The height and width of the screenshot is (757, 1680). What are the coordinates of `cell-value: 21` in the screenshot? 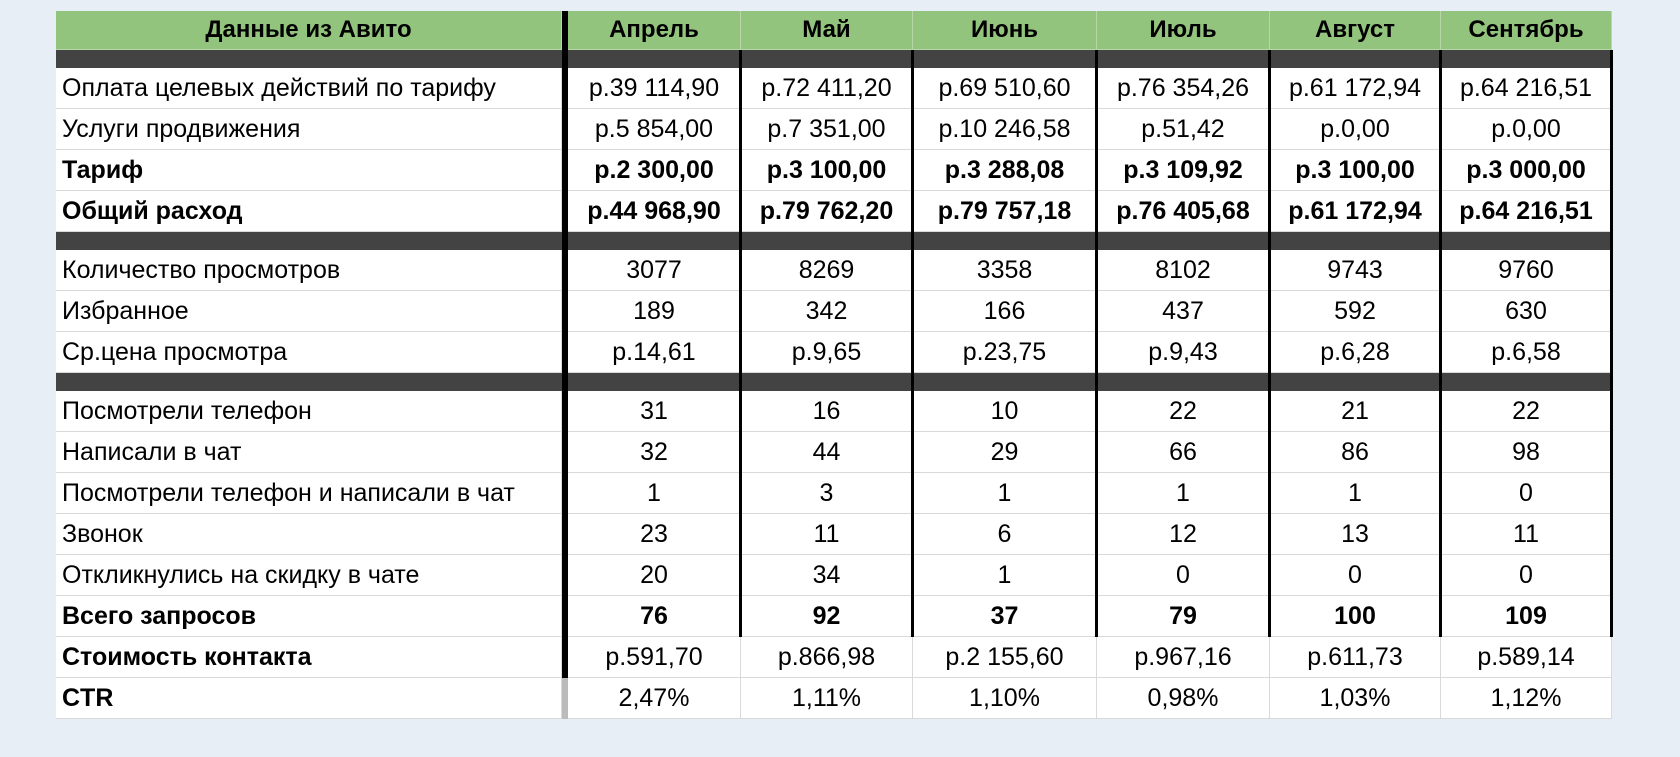 It's located at (1355, 411).